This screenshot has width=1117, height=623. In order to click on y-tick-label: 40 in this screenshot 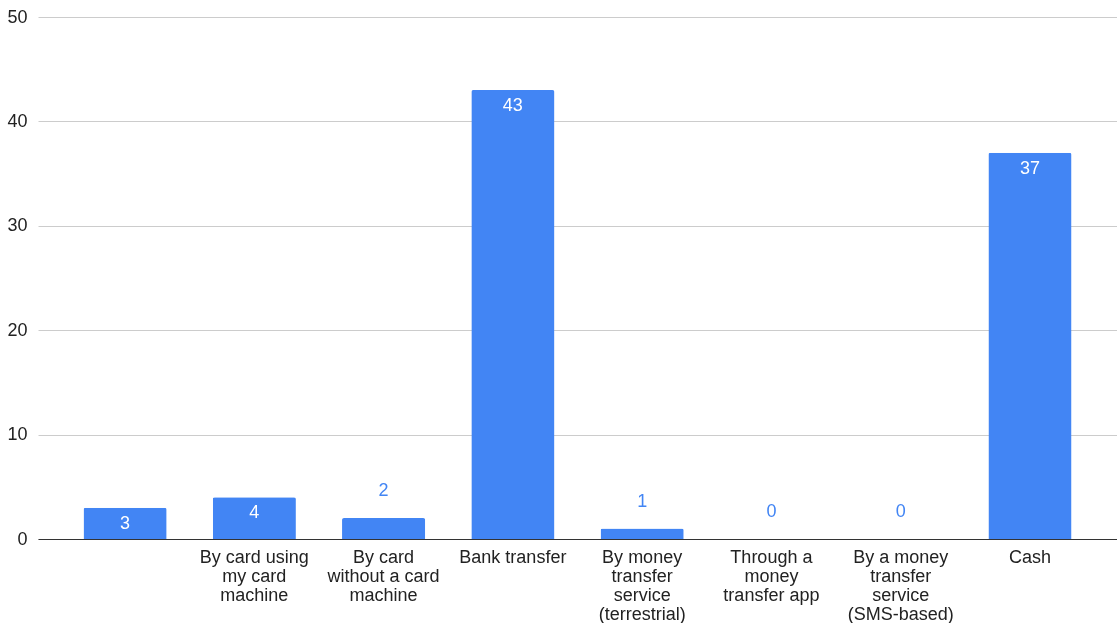, I will do `click(17, 120)`.